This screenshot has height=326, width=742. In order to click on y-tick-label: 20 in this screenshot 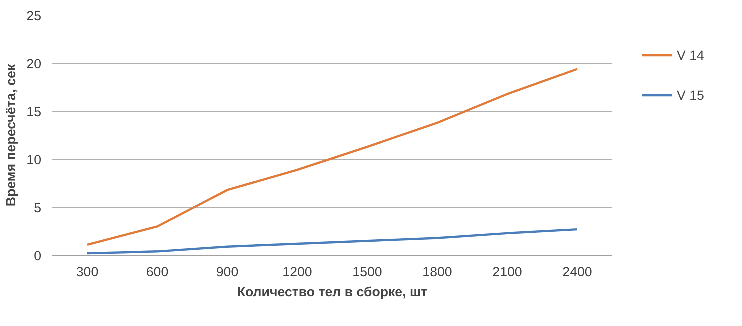, I will do `click(34, 64)`.